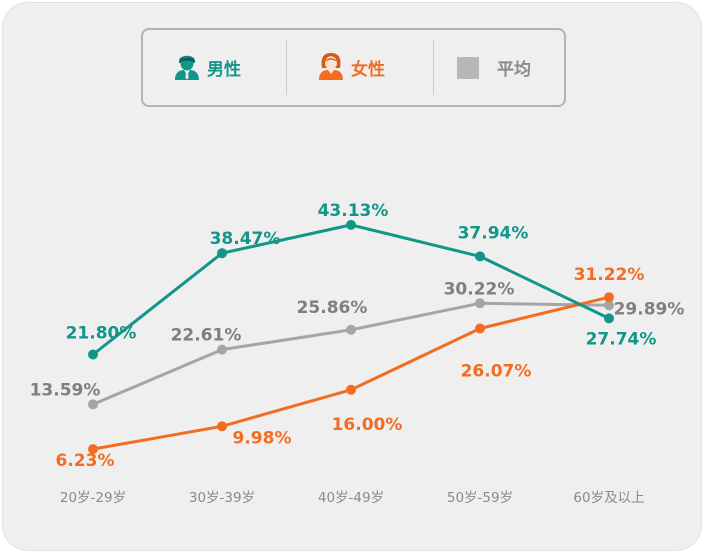 The height and width of the screenshot is (555, 706). What do you see at coordinates (93, 498) in the screenshot?
I see `x-tick-label: 20岁-29岁` at bounding box center [93, 498].